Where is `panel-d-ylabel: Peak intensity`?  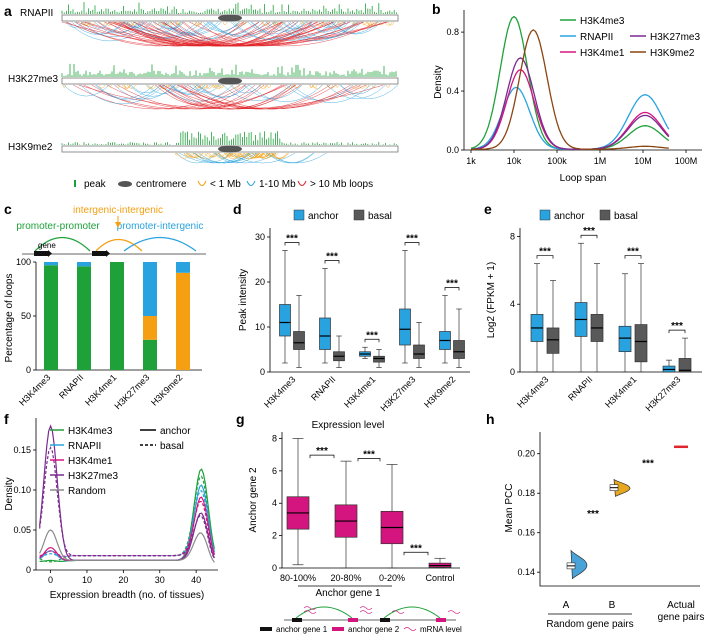 panel-d-ylabel: Peak intensity is located at coordinates (243, 300).